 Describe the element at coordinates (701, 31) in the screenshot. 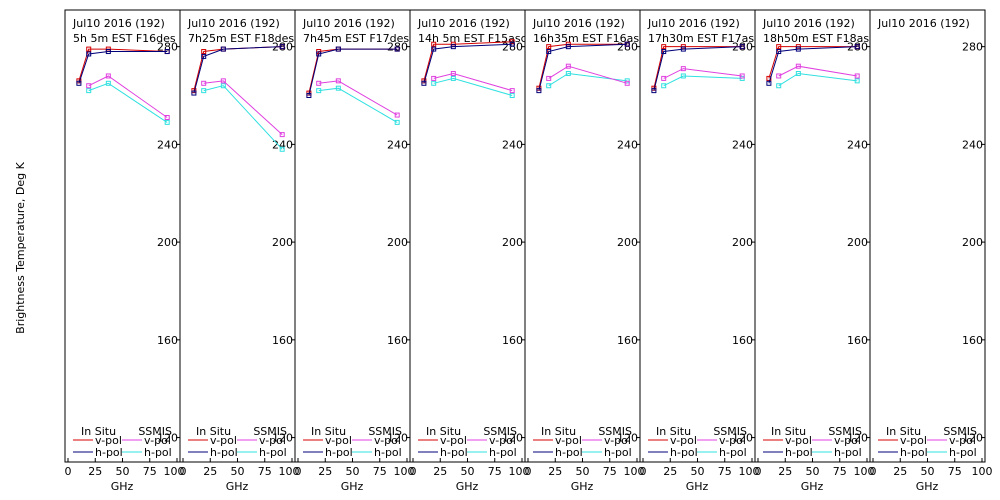

I see `panel-titles: Jul10 2016 (192) 17h30m EST F17asc` at that location.